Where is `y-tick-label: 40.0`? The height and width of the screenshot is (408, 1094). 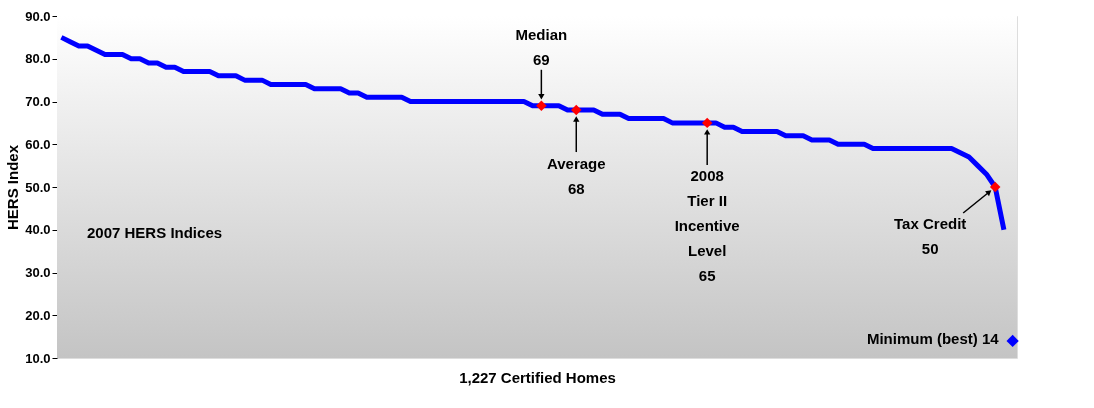
y-tick-label: 40.0 is located at coordinates (38, 230).